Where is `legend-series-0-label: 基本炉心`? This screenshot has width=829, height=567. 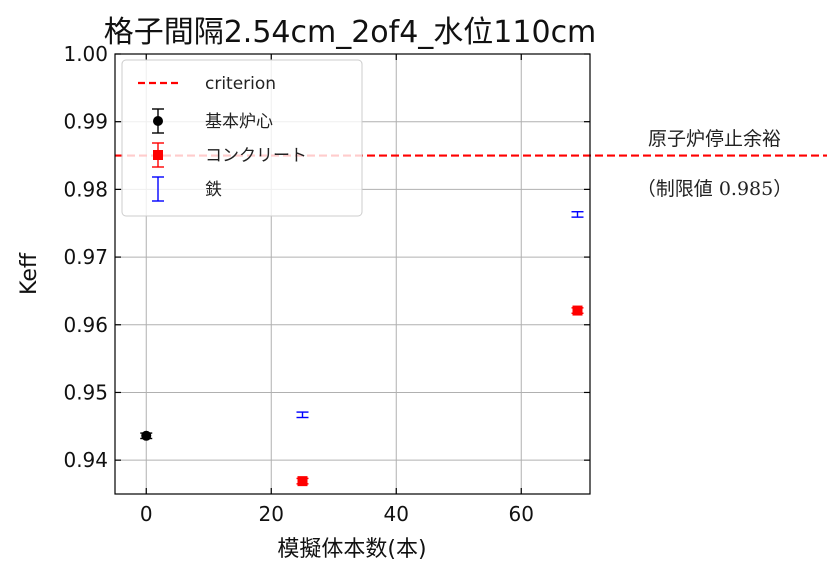 legend-series-0-label: 基本炉心 is located at coordinates (239, 122).